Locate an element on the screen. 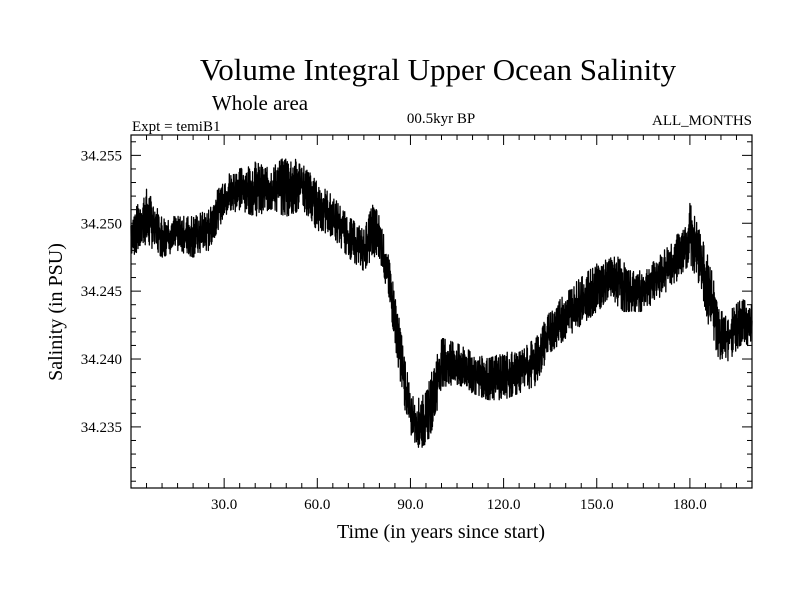 Image resolution: width=800 pixels, height=600 pixels. chart-title: Volume Integral Upper Ocean Salinity is located at coordinates (438, 69).